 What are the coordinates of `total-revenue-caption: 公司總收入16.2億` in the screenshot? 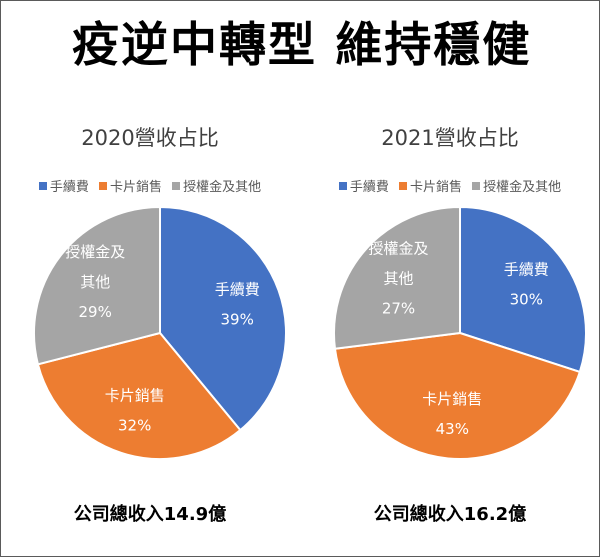 It's located at (450, 514).